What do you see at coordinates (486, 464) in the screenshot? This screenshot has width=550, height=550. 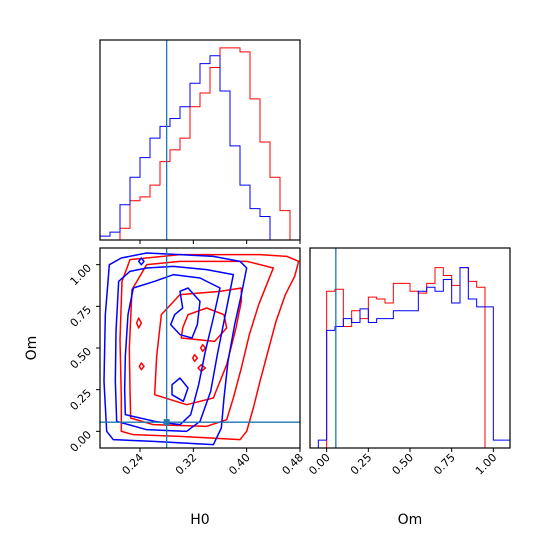 I see `x-tick-label-om: 1.00` at bounding box center [486, 464].